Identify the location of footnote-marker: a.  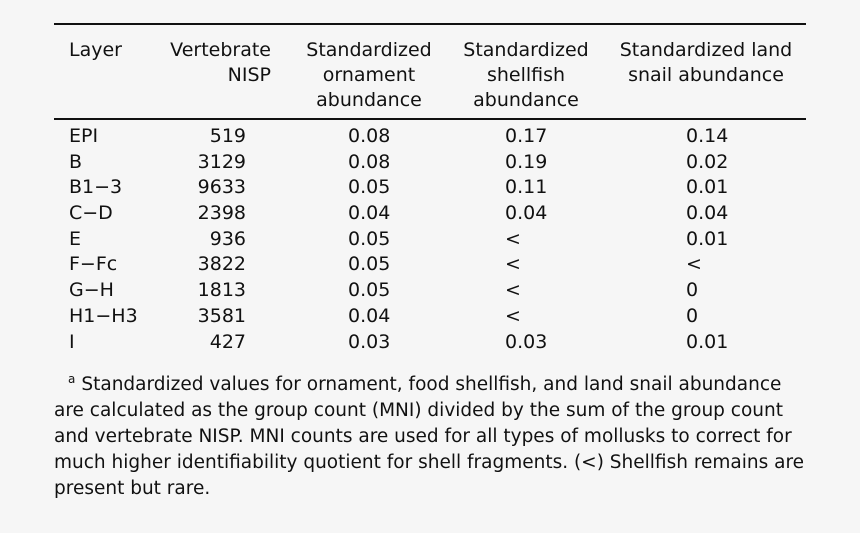
(72, 379).